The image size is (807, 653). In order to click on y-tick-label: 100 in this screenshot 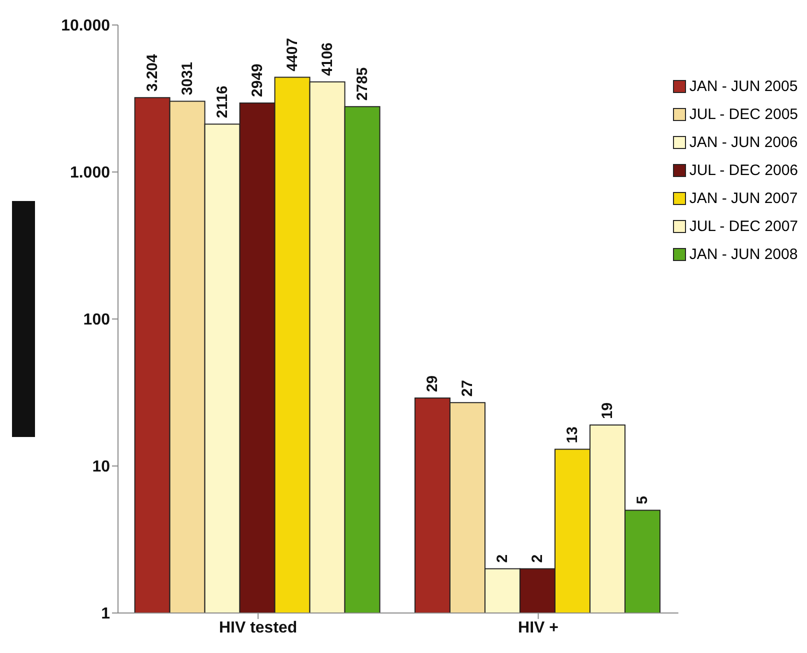, I will do `click(96, 320)`.